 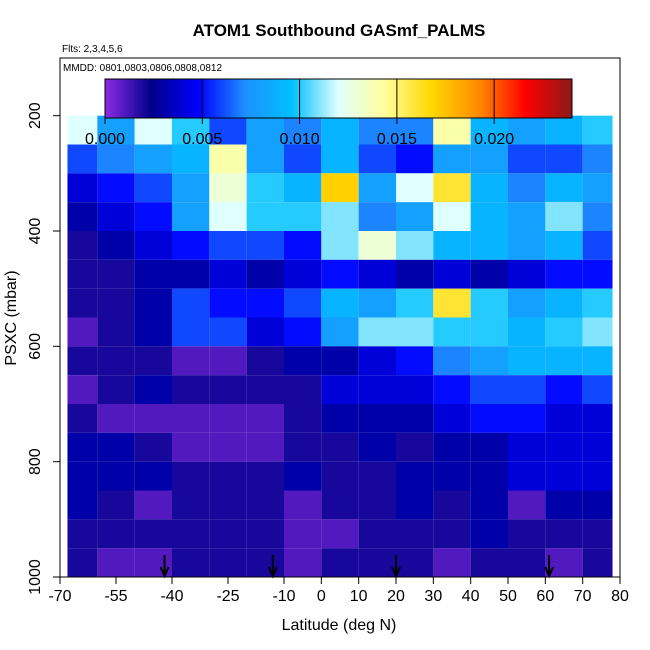 I want to click on x-tick-label: 60, so click(x=545, y=596).